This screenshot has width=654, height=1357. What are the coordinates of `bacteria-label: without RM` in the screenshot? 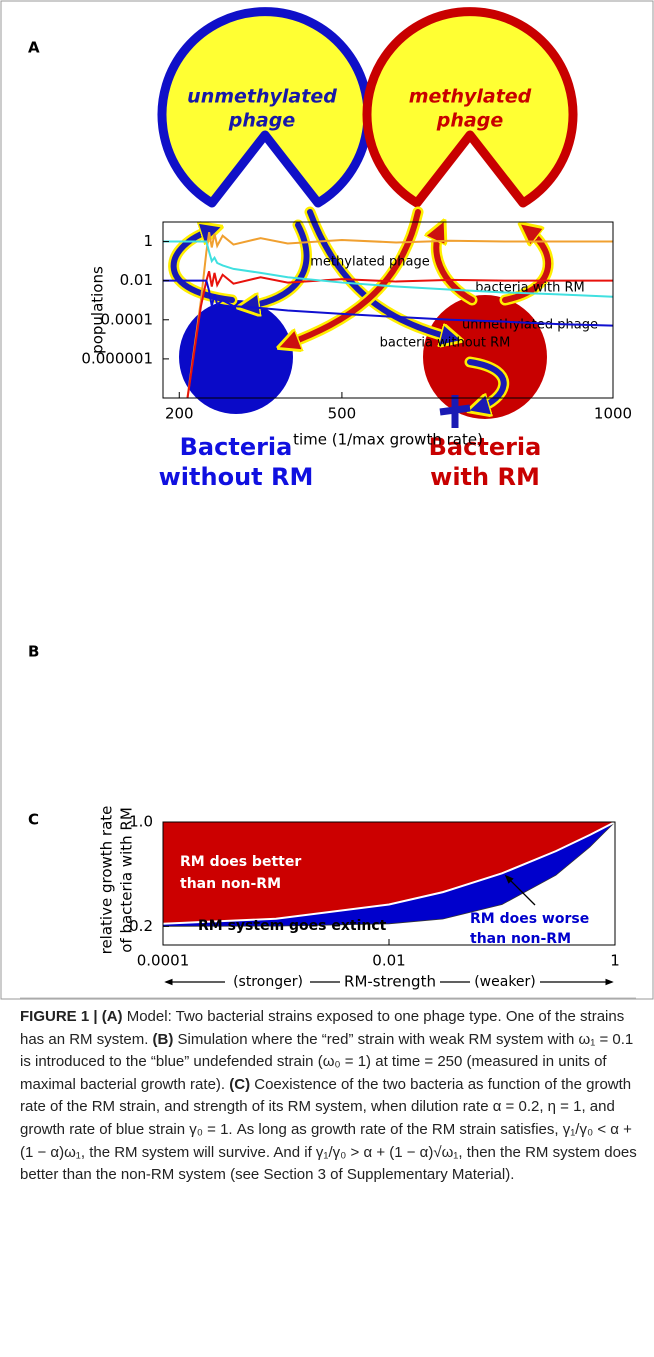 It's located at (236, 477).